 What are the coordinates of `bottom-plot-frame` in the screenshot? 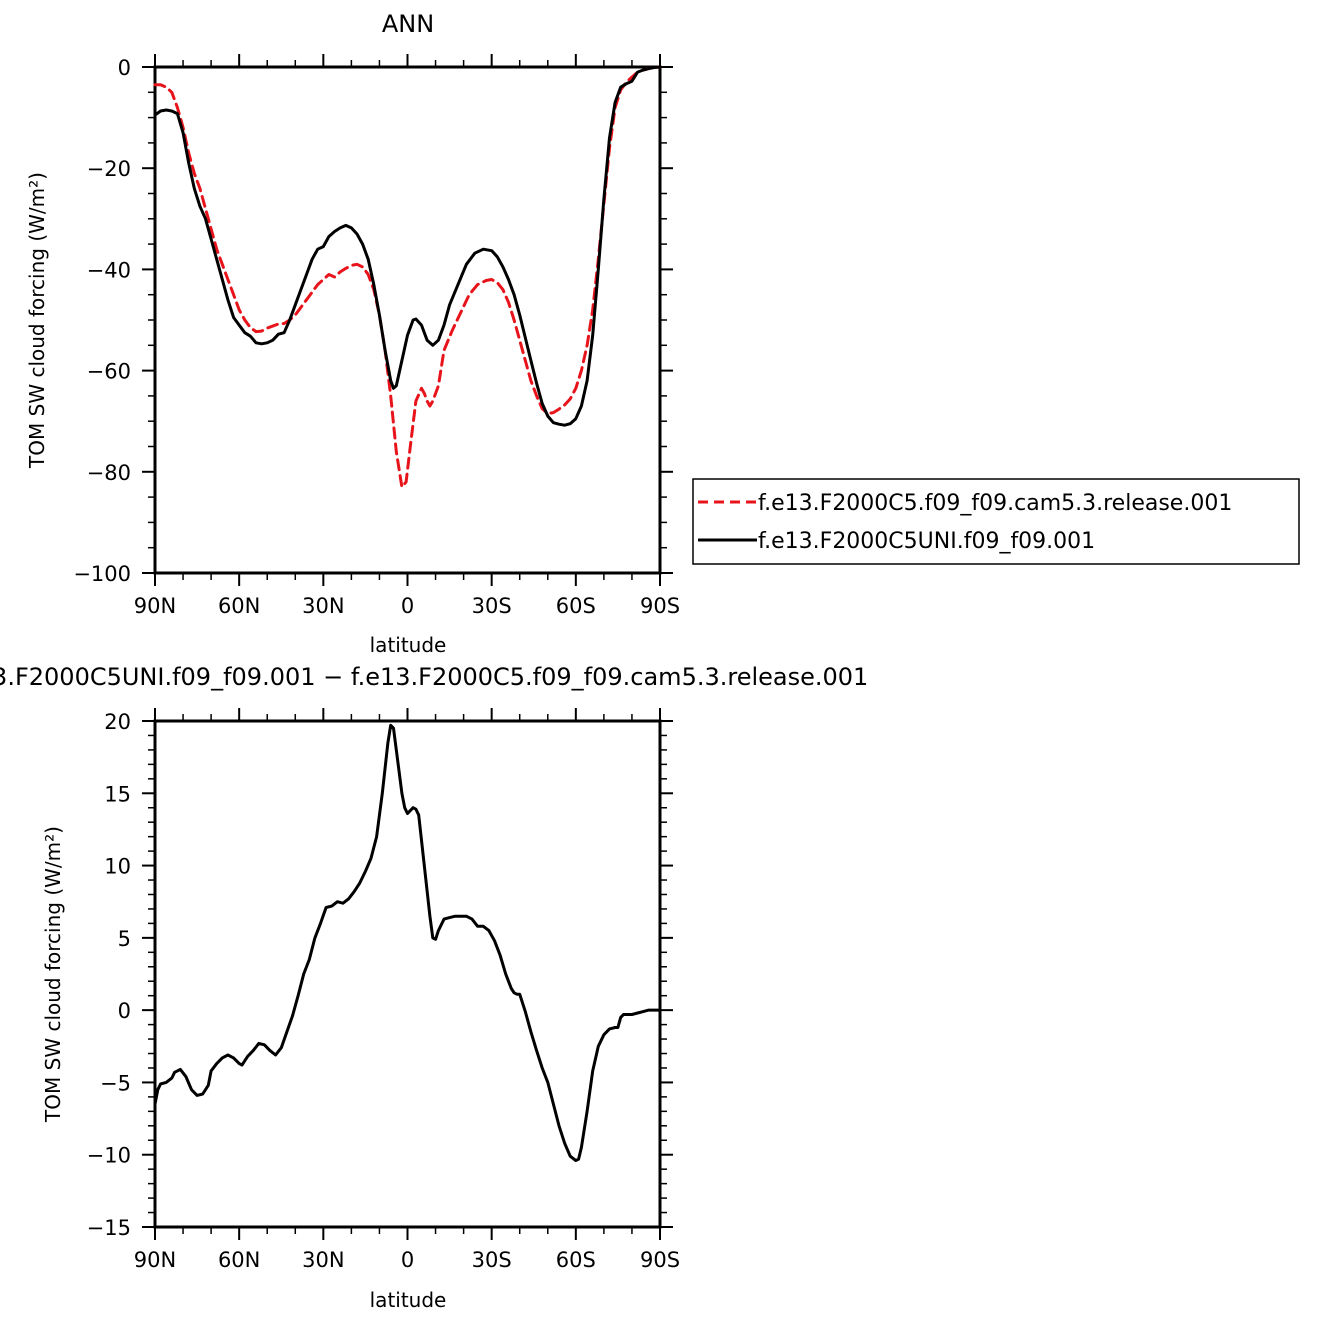 It's located at (407, 974).